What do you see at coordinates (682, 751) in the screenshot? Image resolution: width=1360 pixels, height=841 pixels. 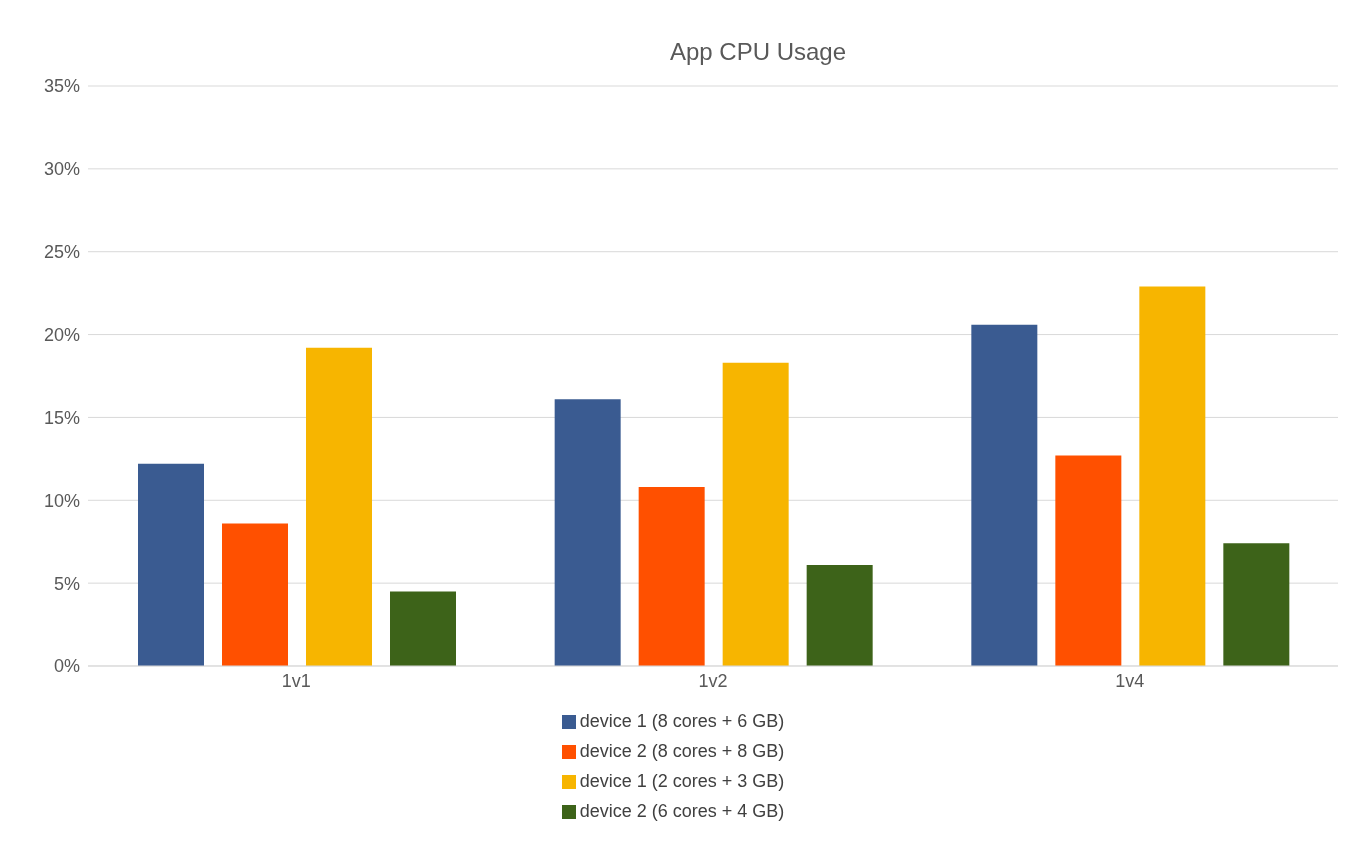 I see `legend-label: device 2 (8 cores + 8 GB)` at bounding box center [682, 751].